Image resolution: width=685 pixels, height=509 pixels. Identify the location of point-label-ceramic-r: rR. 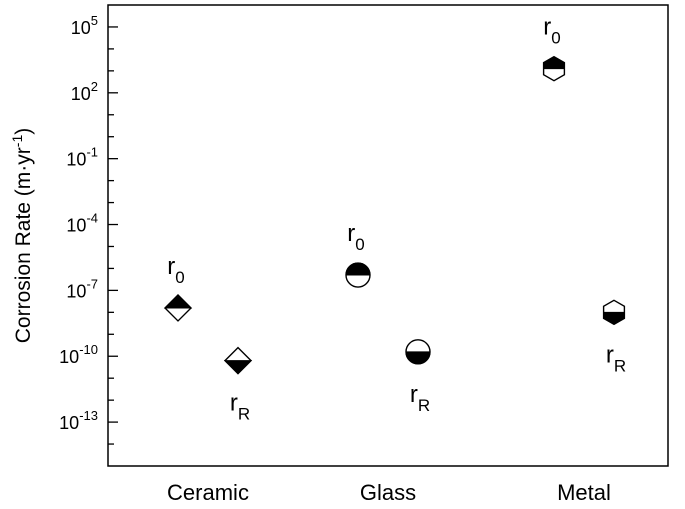
(240, 407).